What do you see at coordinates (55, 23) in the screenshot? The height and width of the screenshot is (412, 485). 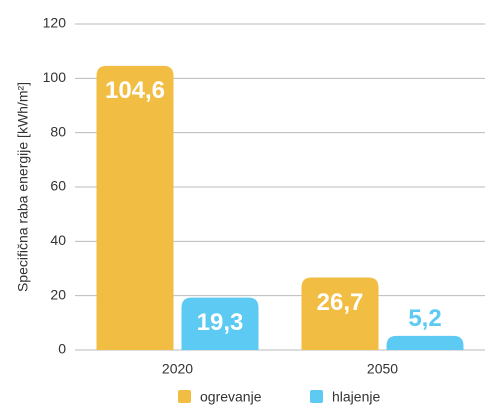 I see `y-tick-label: 120` at bounding box center [55, 23].